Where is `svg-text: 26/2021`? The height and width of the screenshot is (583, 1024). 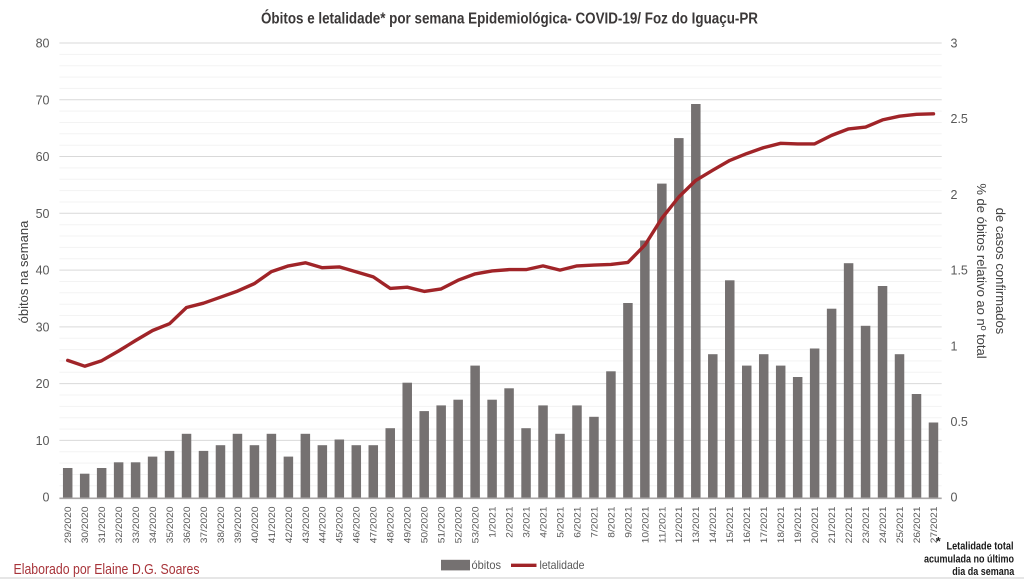
svg-text: 26/2021 is located at coordinates (917, 525).